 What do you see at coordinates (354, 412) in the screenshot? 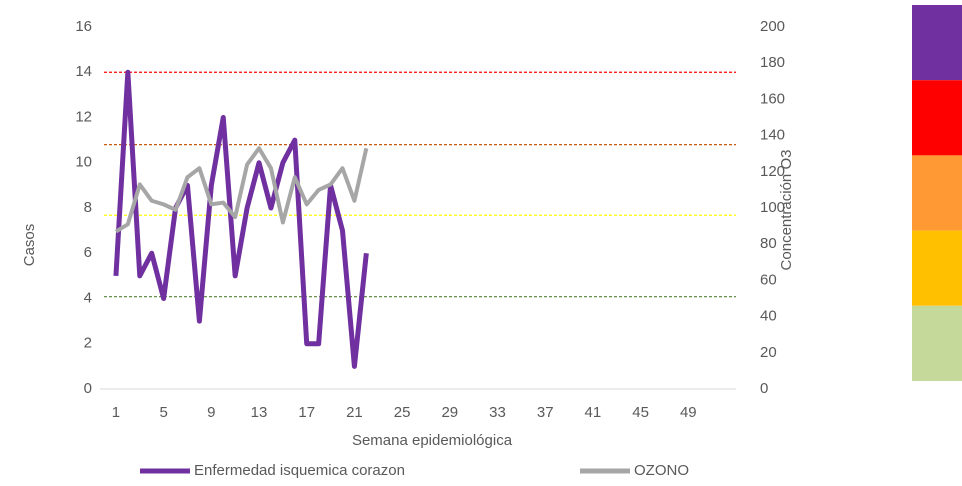
I see `x-tick-label: 21` at bounding box center [354, 412].